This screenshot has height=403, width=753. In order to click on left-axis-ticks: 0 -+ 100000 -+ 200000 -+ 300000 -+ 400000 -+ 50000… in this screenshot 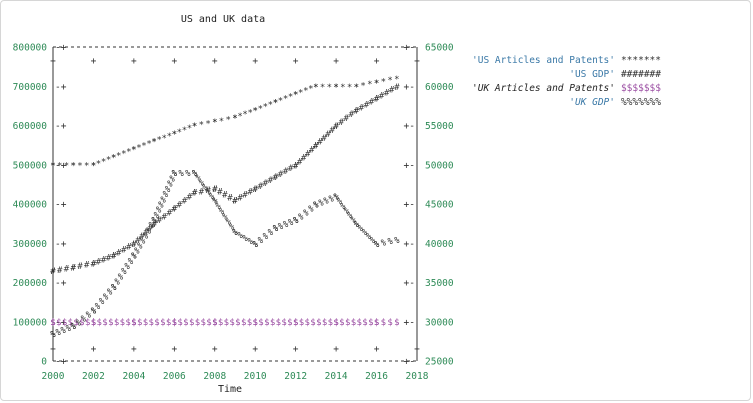, I will do `click(40, 205)`.